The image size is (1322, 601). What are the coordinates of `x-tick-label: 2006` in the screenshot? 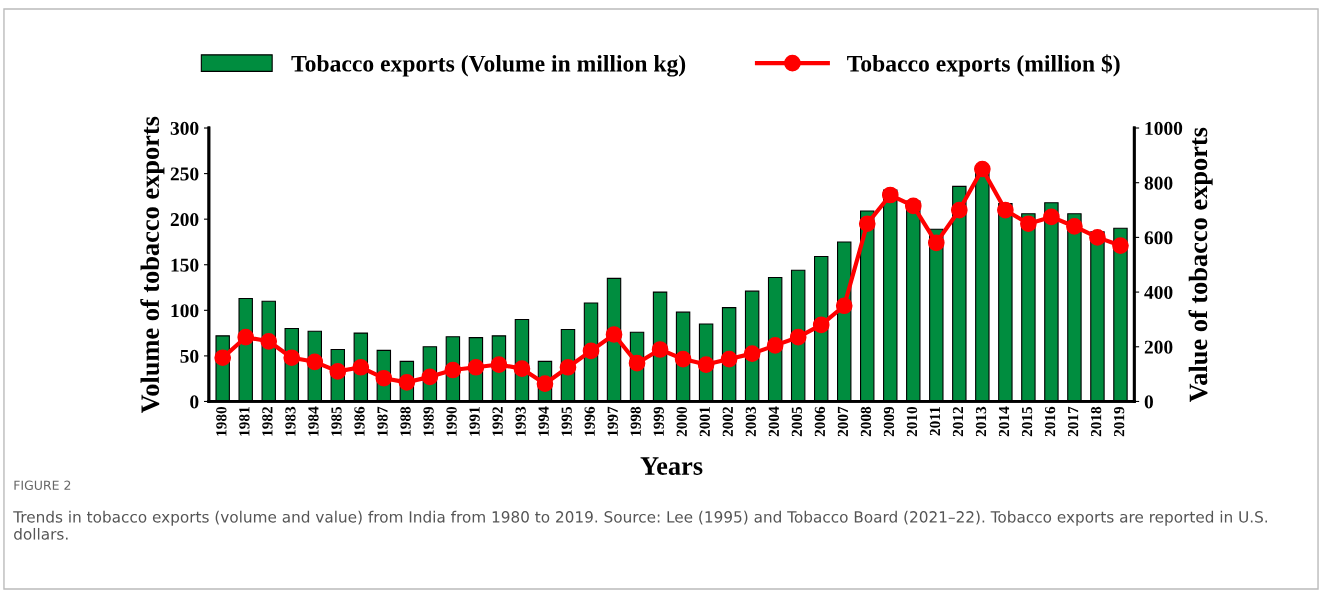 It's located at (820, 421).